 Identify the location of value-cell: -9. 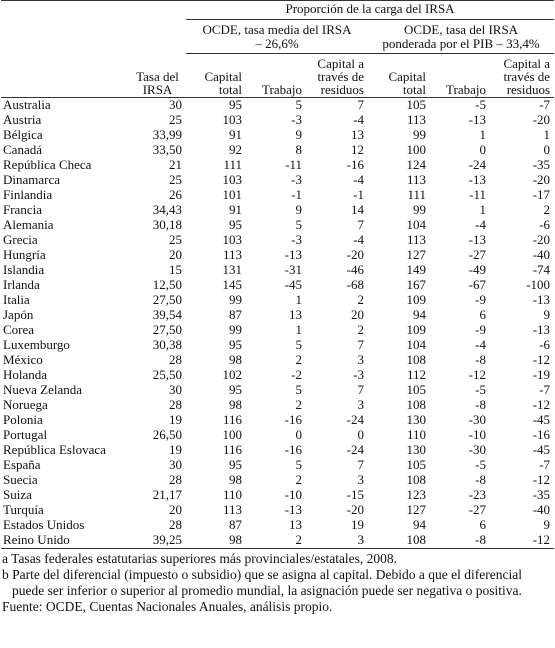
(480, 329).